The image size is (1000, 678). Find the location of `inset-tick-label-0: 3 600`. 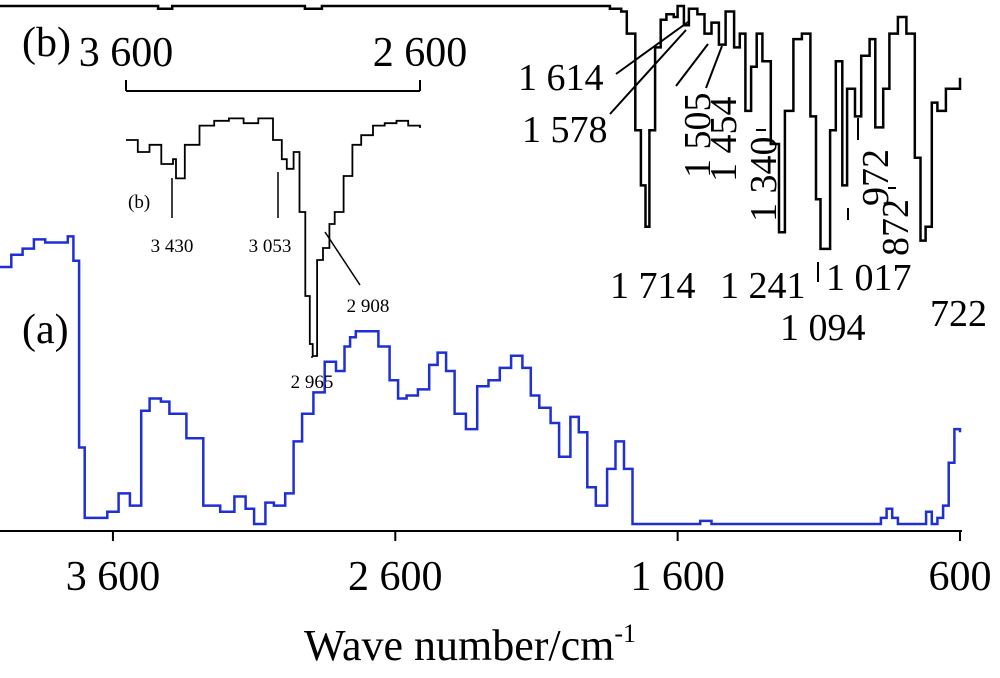

inset-tick-label-0: 3 600 is located at coordinates (126, 53).